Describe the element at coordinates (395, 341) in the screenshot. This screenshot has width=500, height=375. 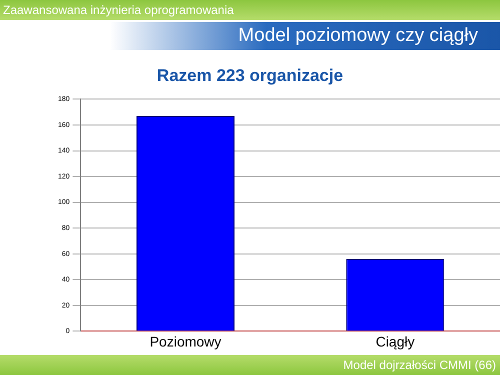
I see `x-tick-label: Ciągły` at that location.